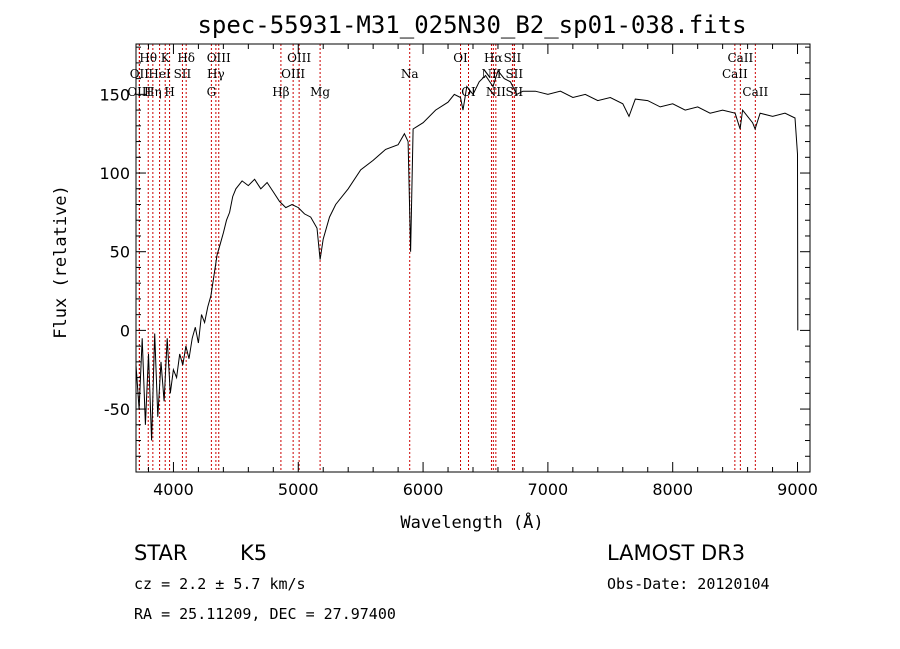 Image resolution: width=900 pixels, height=649 pixels. What do you see at coordinates (410, 74) in the screenshot?
I see `spectral-line-label: Na` at bounding box center [410, 74].